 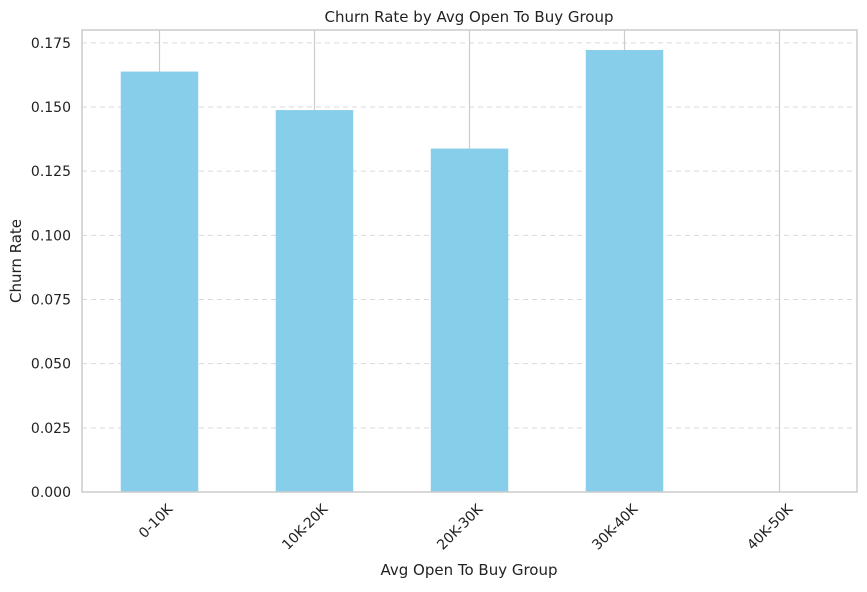 What do you see at coordinates (51, 429) in the screenshot?
I see `y-tick-label: 0.025` at bounding box center [51, 429].